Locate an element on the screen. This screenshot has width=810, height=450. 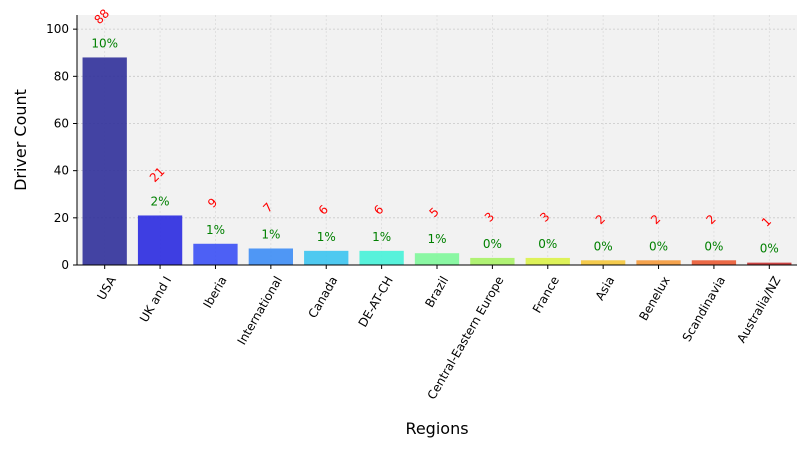
y-tick-label: 0 is located at coordinates (65, 265).